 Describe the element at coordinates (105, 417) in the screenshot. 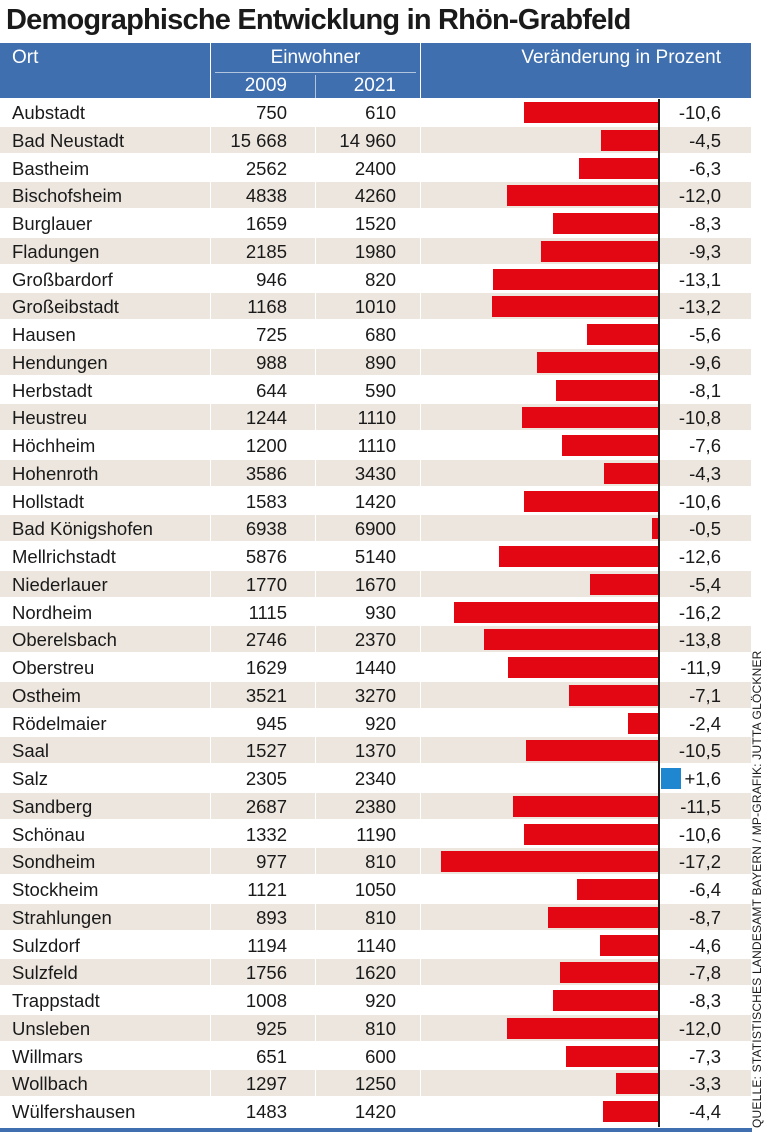

I see `place-name: Heustreu` at that location.